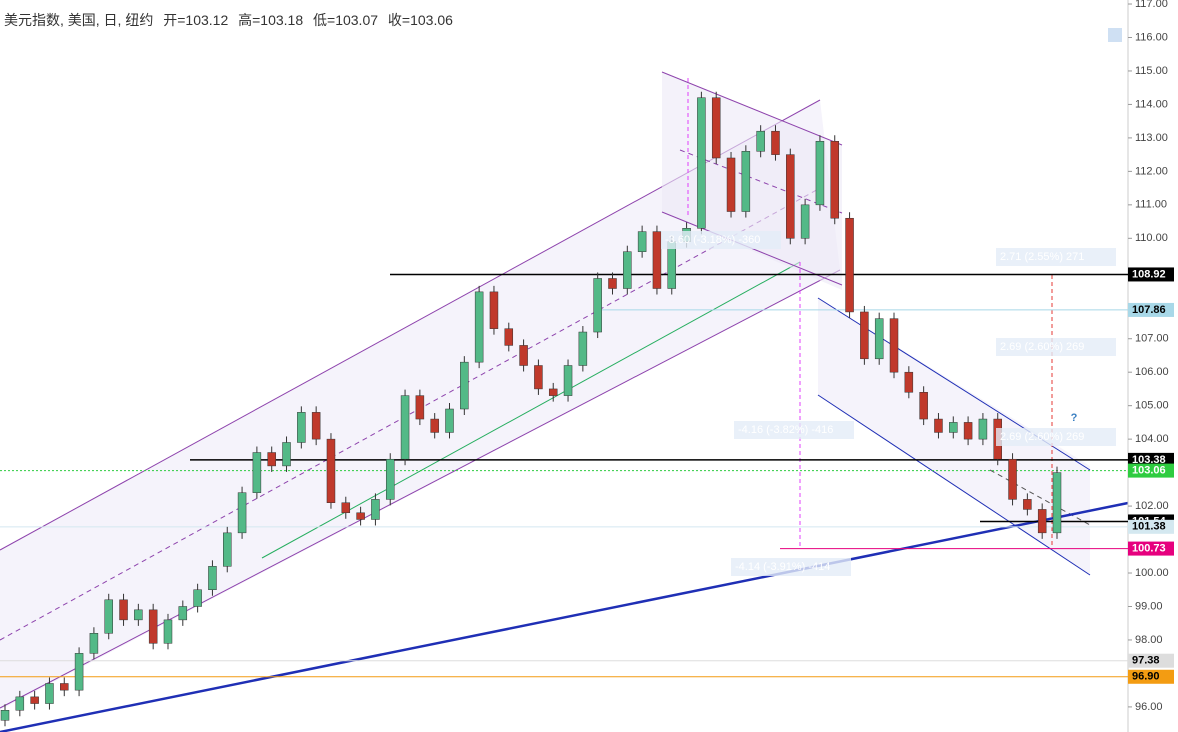 The height and width of the screenshot is (732, 1178). Describe the element at coordinates (1152, 372) in the screenshot. I see `y-tick-label: 106.00` at that location.